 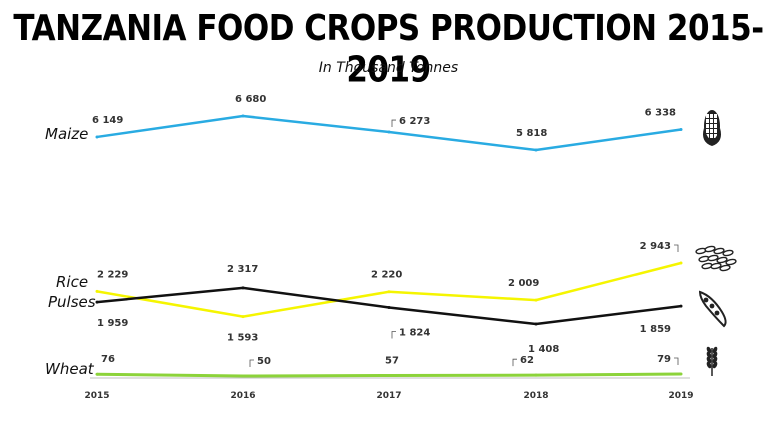 What do you see at coordinates (108, 359) in the screenshot?
I see `value-label-wheat-2015: 76` at bounding box center [108, 359].